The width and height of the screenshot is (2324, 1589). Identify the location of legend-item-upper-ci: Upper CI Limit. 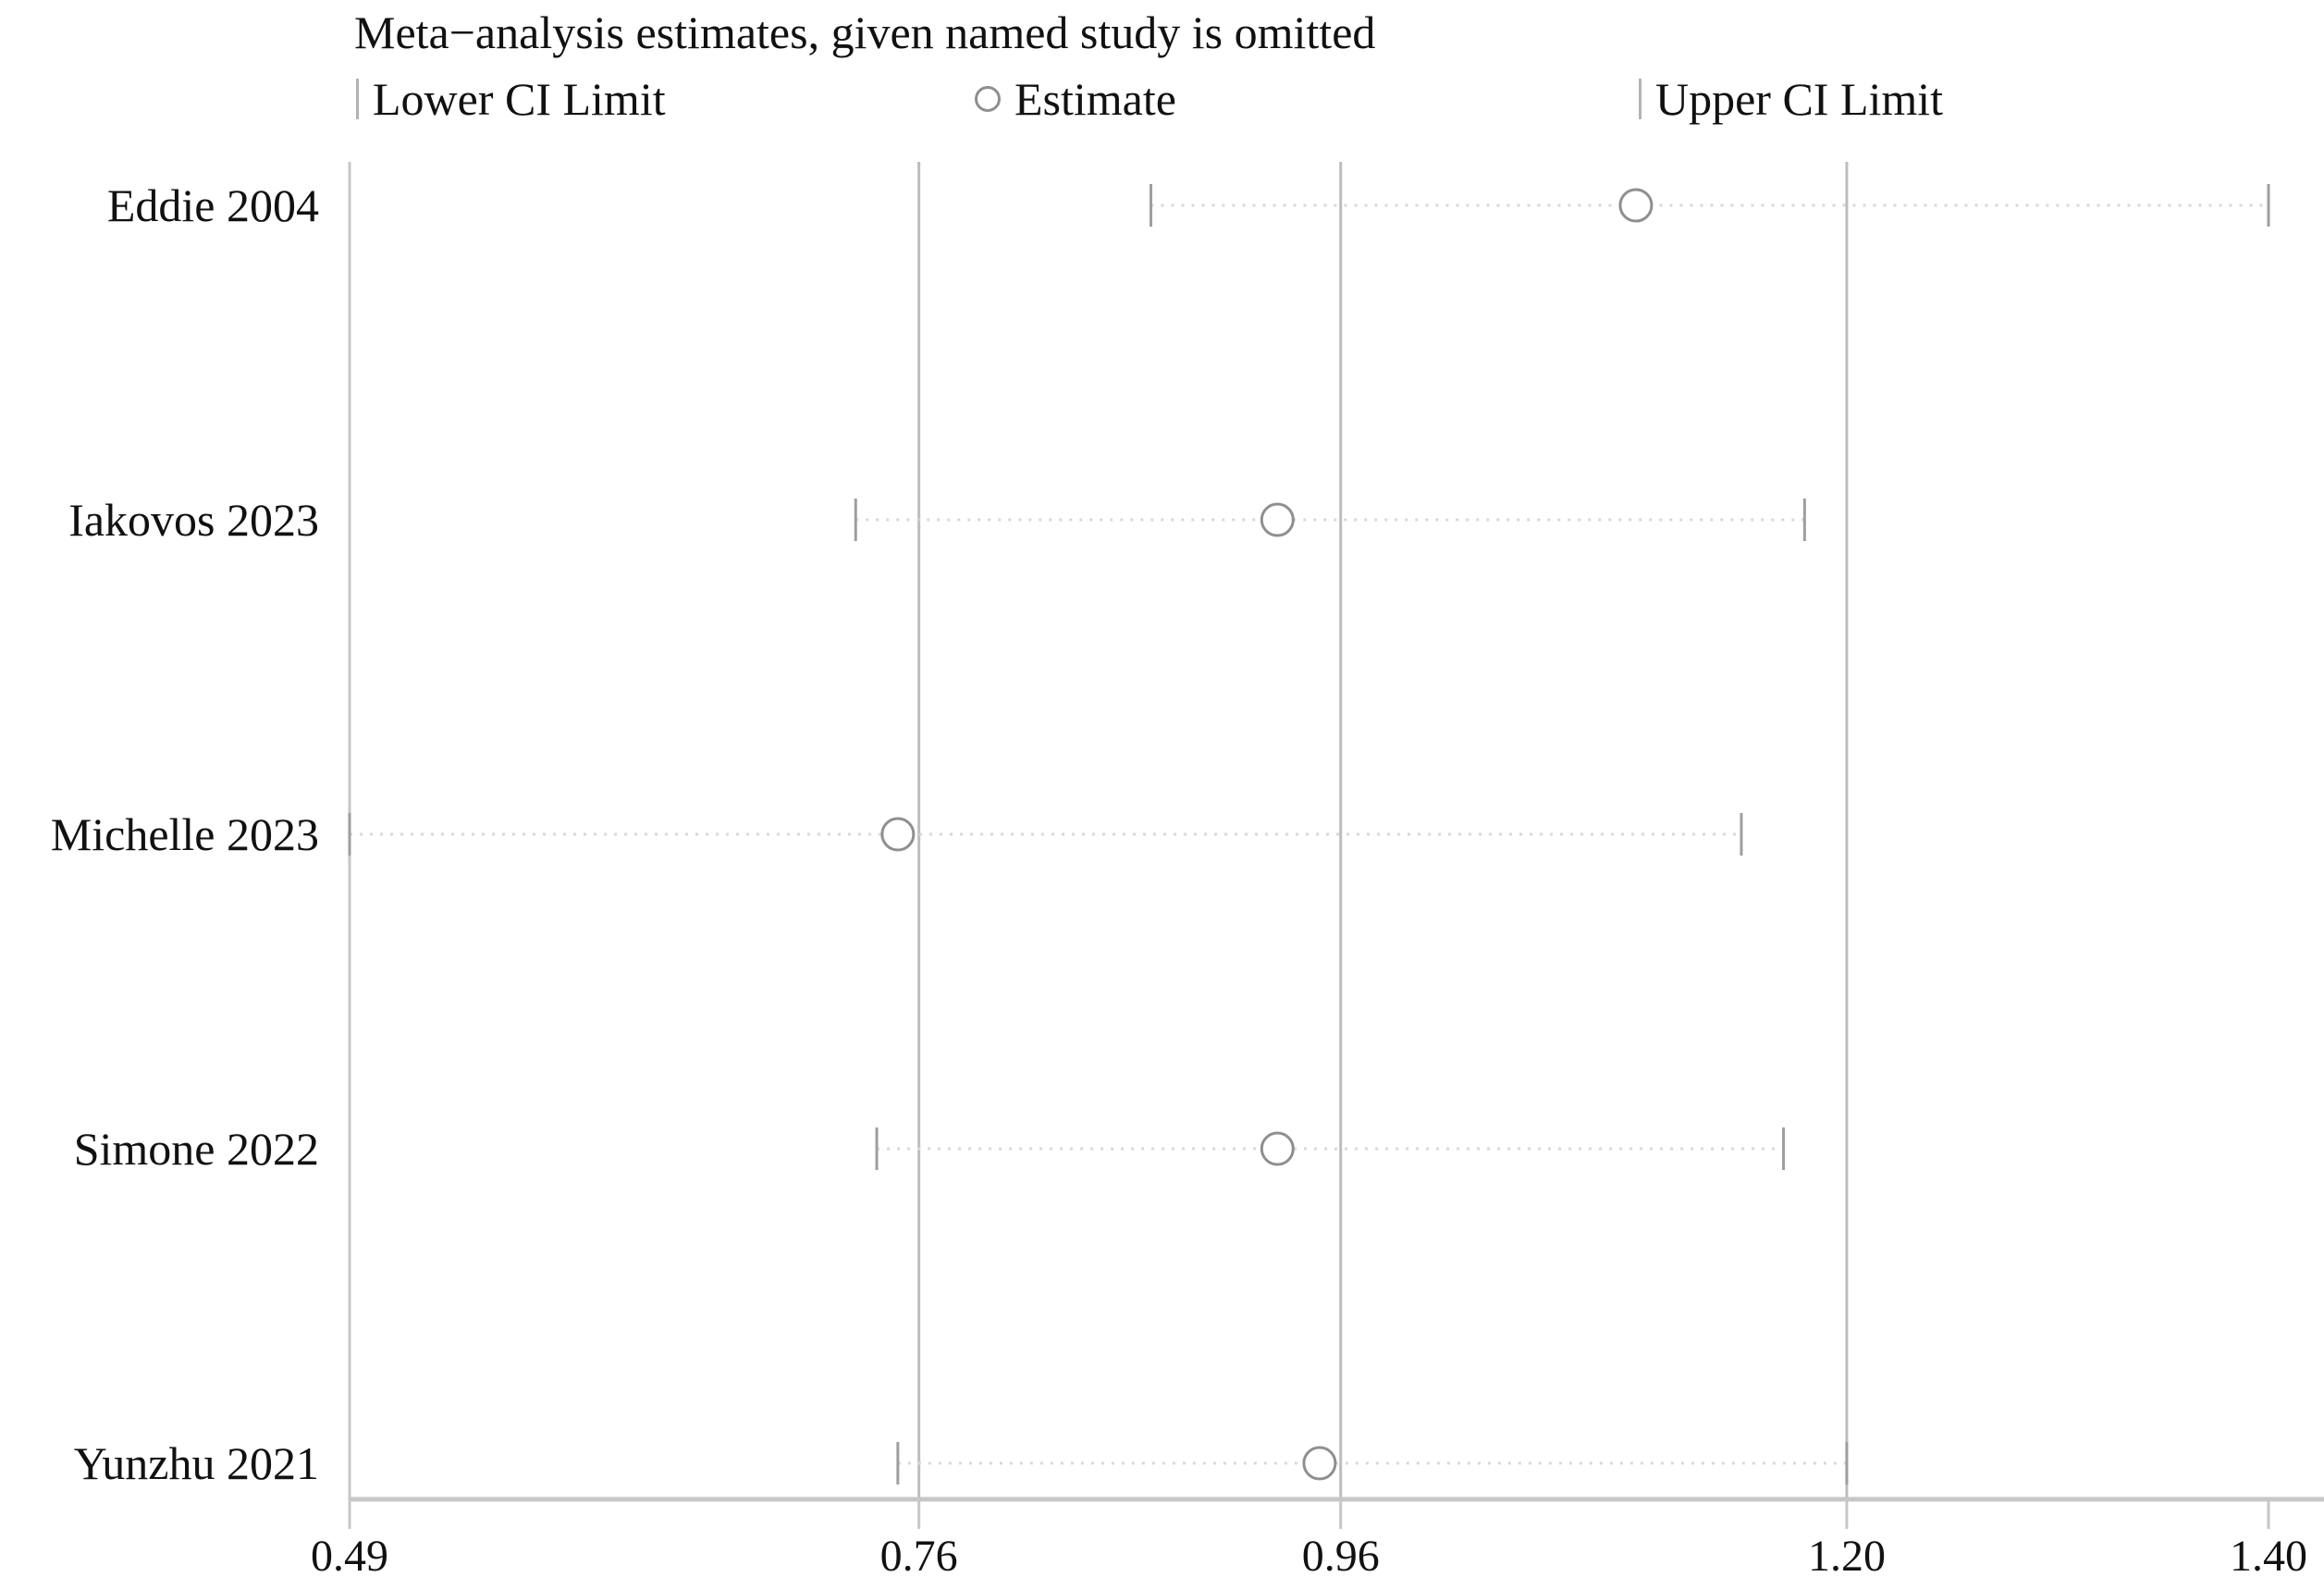
(1791, 99).